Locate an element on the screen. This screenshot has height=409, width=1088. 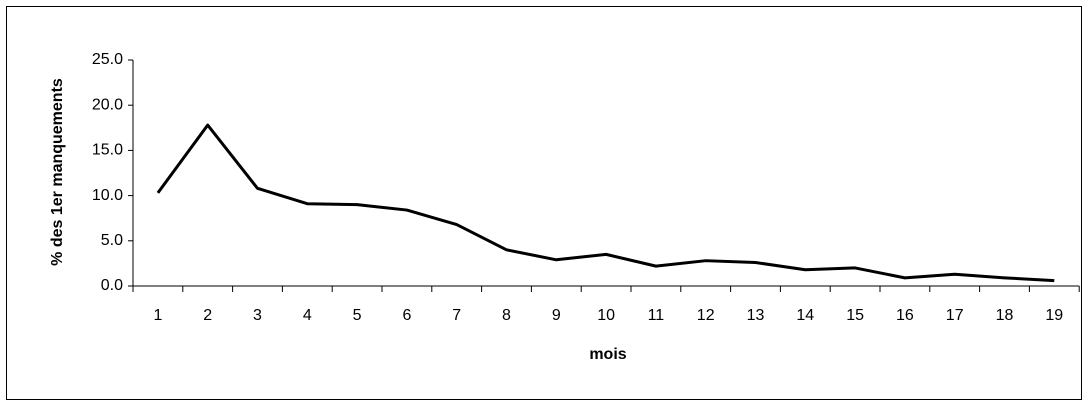
x-tick-label: 10 is located at coordinates (606, 315).